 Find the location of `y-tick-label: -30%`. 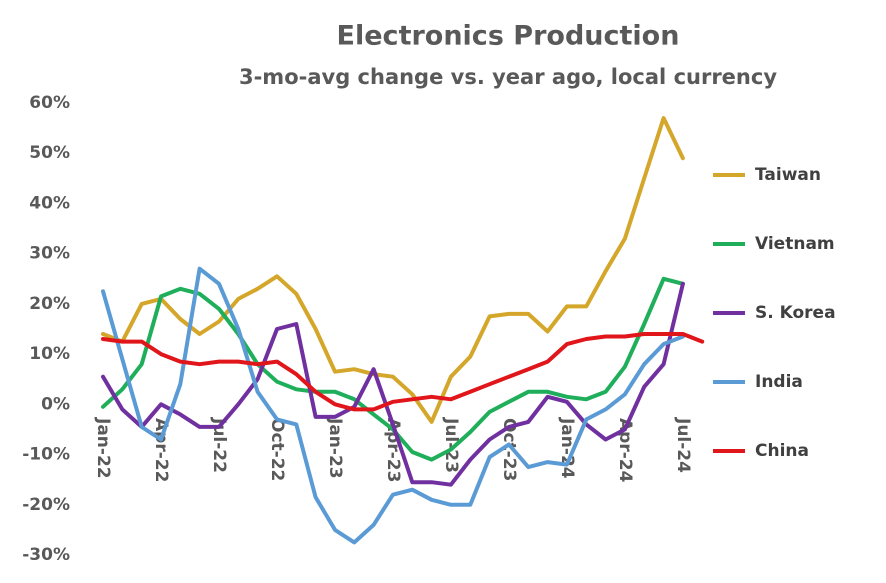

y-tick-label: -30% is located at coordinates (46, 555).